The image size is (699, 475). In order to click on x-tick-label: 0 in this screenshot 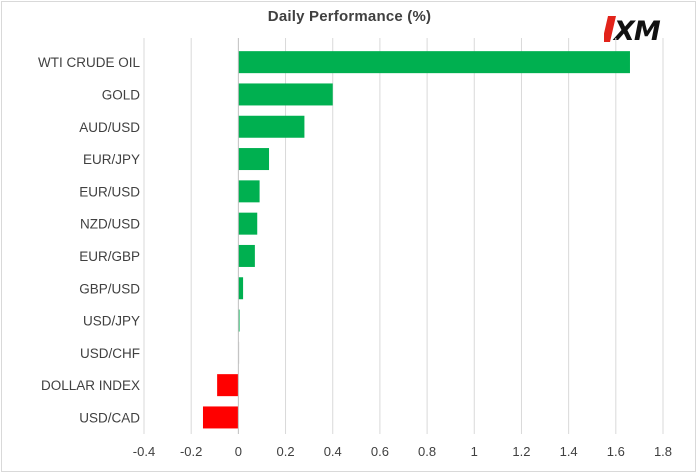, I will do `click(238, 451)`.